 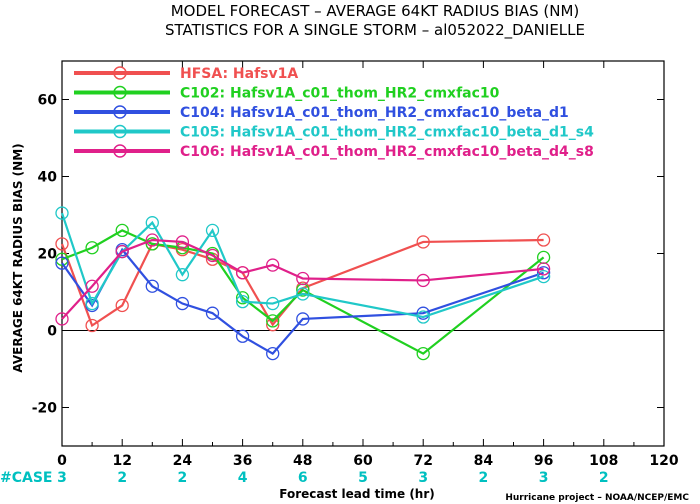 I want to click on legend-label: HFSA: Hafsv1A, so click(x=239, y=74).